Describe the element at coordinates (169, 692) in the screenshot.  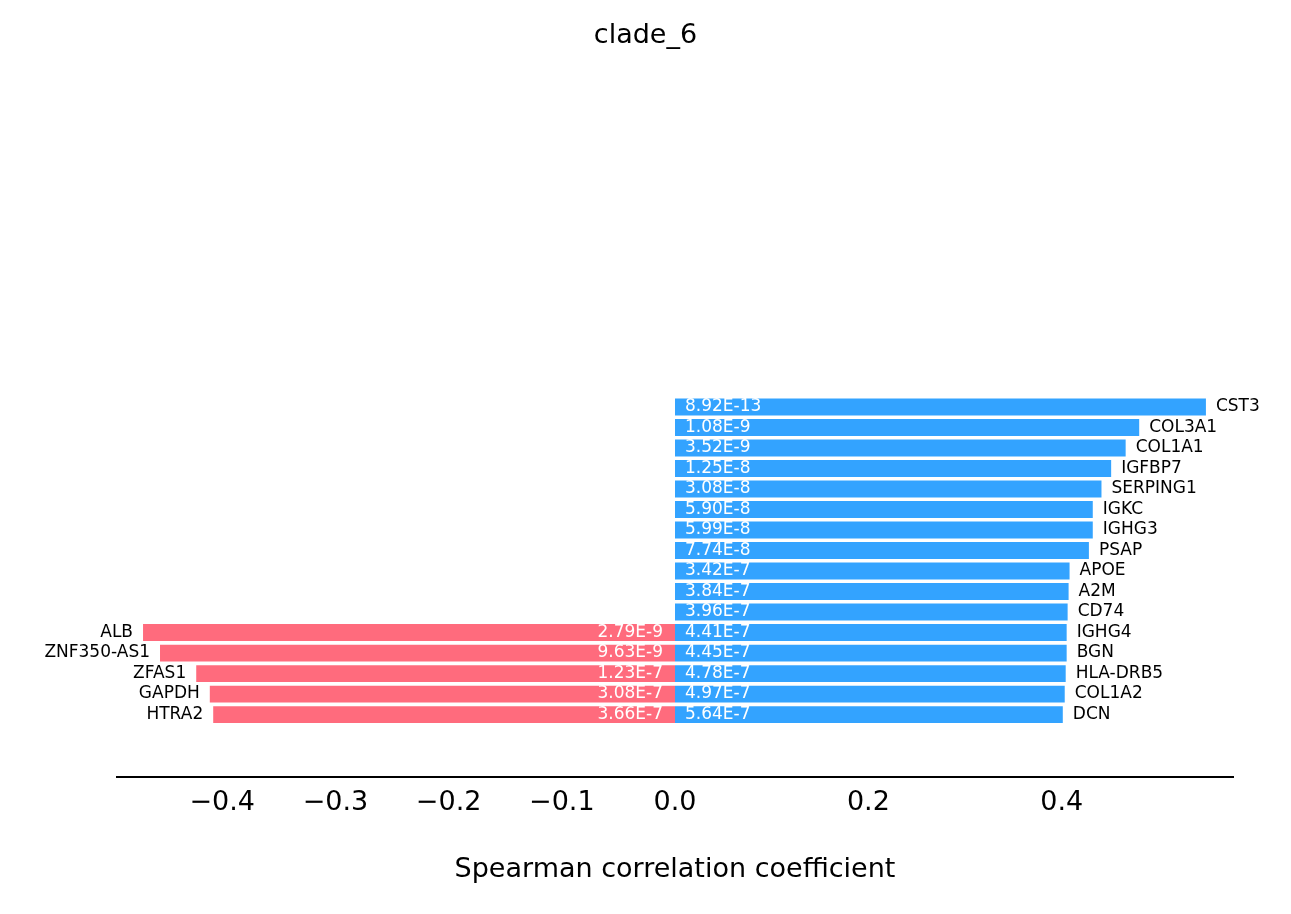
I see `category-label: GAPDH` at that location.